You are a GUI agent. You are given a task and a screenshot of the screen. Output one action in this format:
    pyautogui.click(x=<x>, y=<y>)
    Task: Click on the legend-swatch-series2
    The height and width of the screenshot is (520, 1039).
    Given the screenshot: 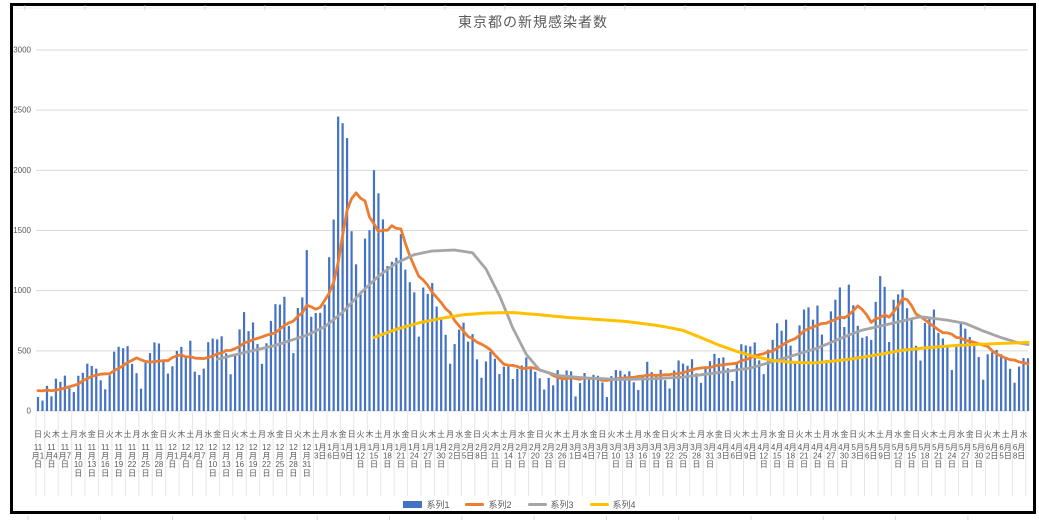 What is the action you would take?
    pyautogui.click(x=475, y=504)
    